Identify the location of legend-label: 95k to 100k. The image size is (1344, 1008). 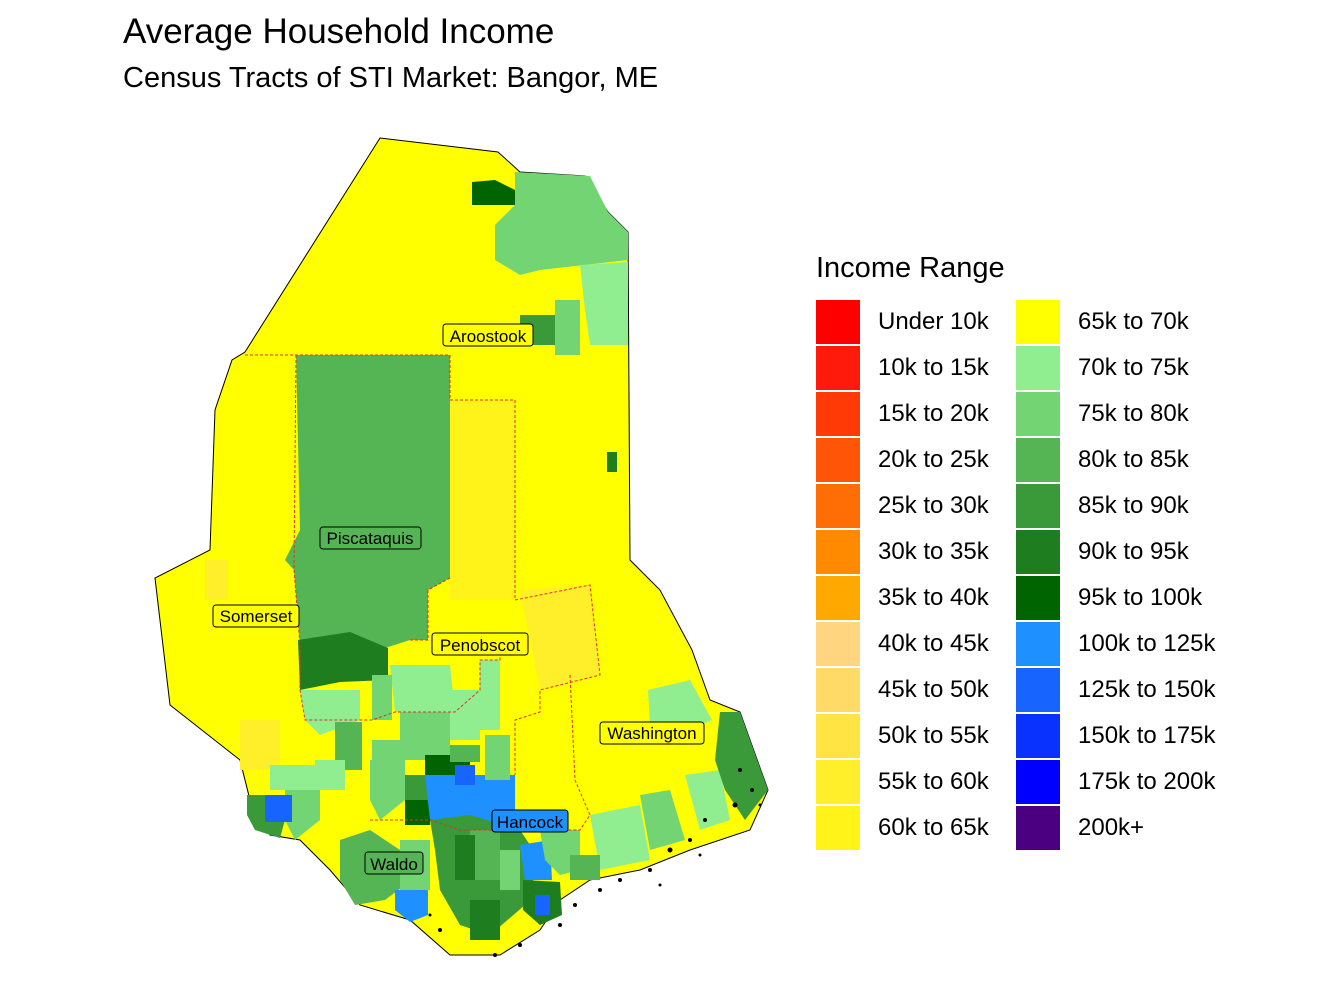
(1140, 597).